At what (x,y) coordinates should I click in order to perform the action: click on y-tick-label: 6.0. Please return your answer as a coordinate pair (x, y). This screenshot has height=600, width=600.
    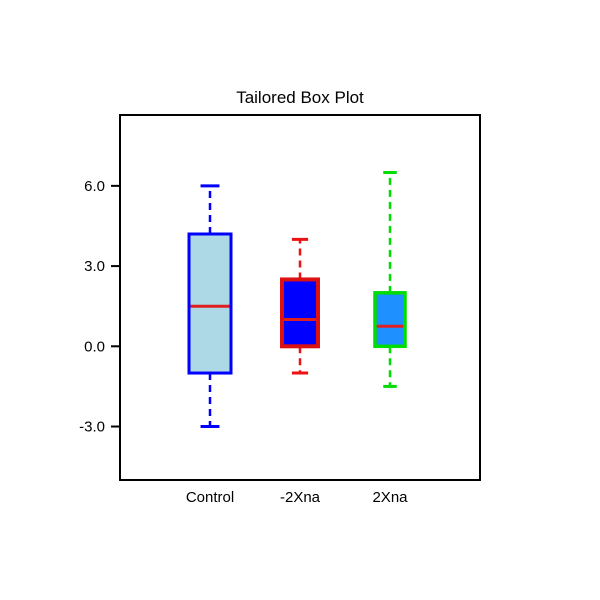
    Looking at the image, I should click on (94, 186).